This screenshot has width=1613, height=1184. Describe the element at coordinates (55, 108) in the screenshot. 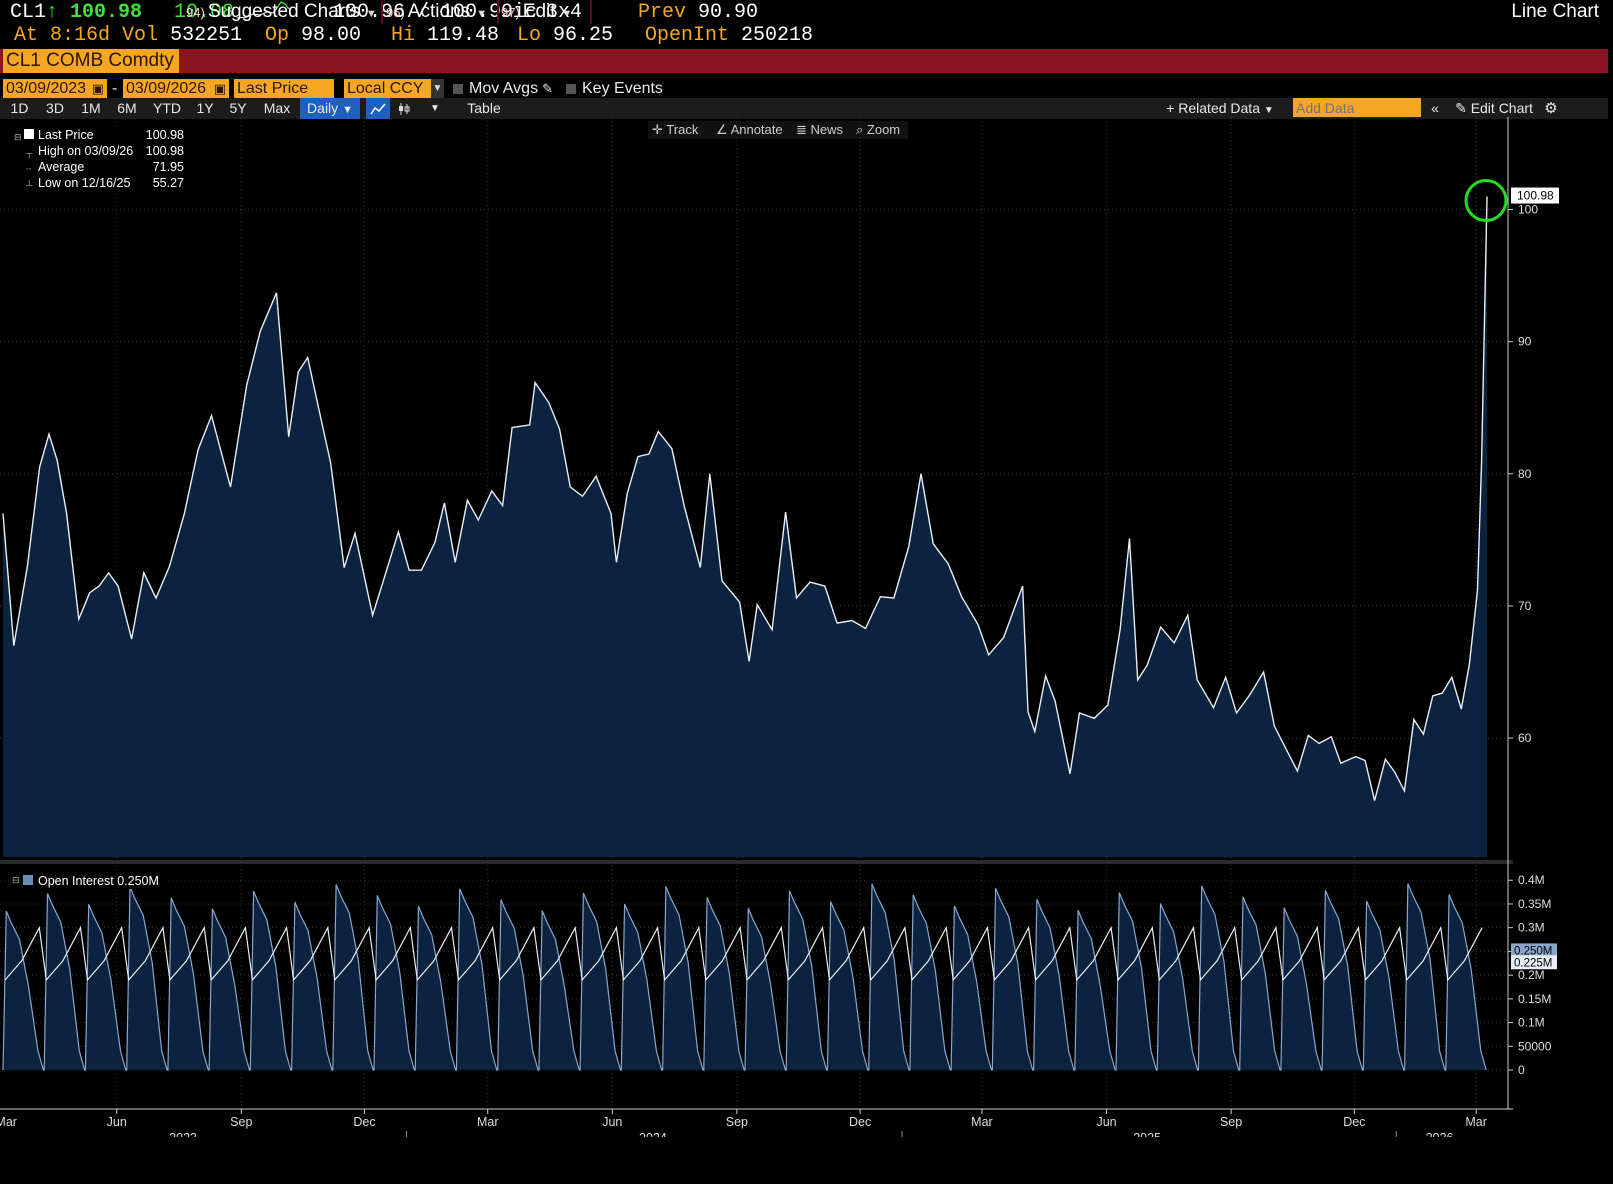

I see `period-3d: 3D` at that location.